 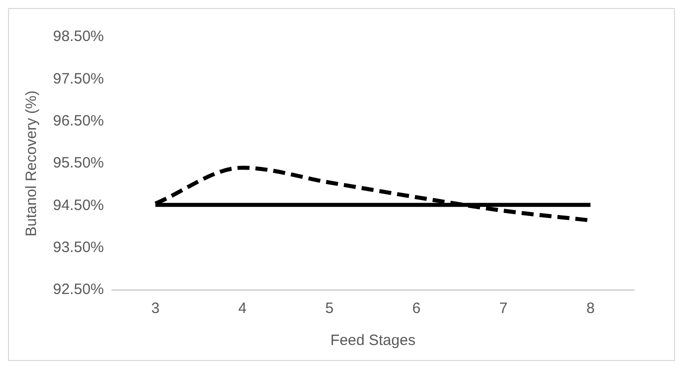 What do you see at coordinates (31, 163) in the screenshot?
I see `y-axis-title: Butanol Recovery (%)` at bounding box center [31, 163].